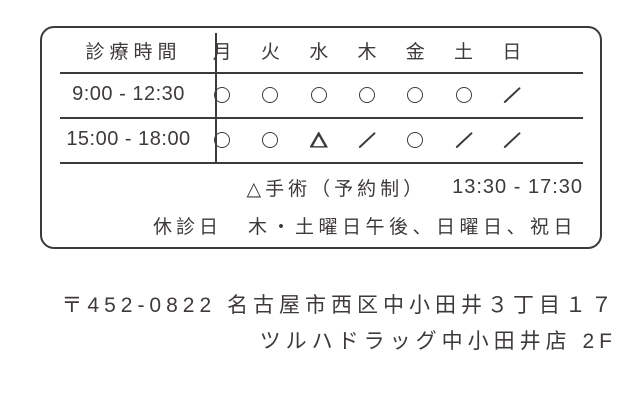 The width and height of the screenshot is (643, 402). I want to click on marks-row-morning, so click(367, 94).